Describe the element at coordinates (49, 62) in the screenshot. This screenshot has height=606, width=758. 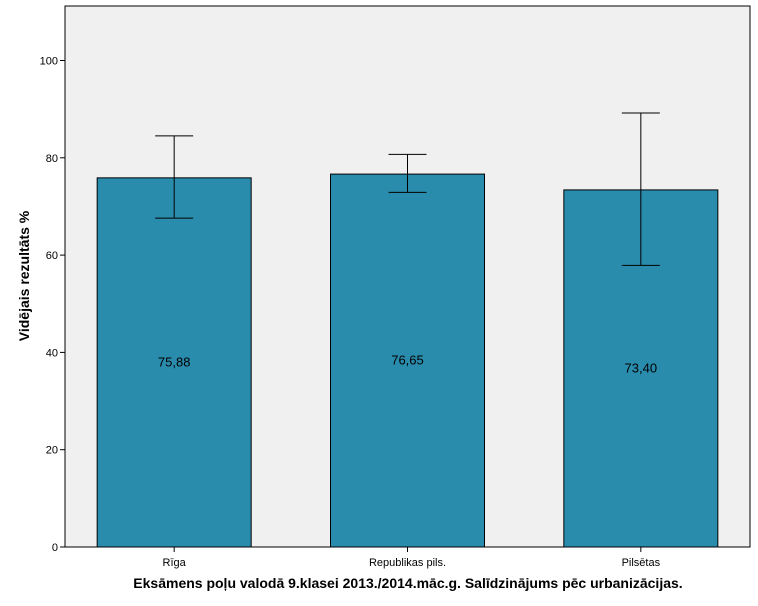
I see `y-tick-label: 100` at that location.